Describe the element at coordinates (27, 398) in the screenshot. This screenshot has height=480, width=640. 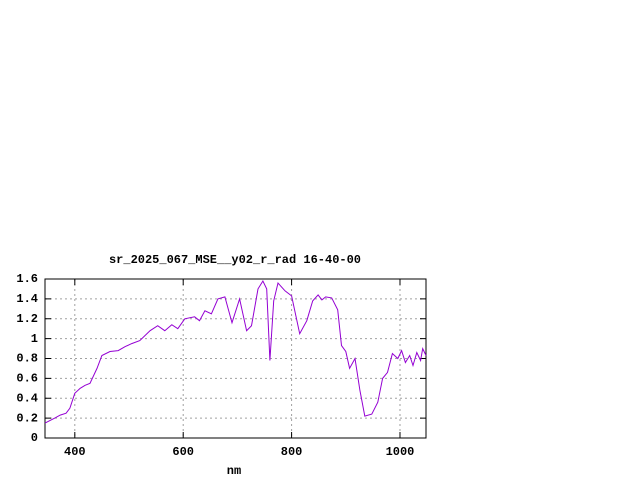
I see `y-tick-label: 0.4` at that location.